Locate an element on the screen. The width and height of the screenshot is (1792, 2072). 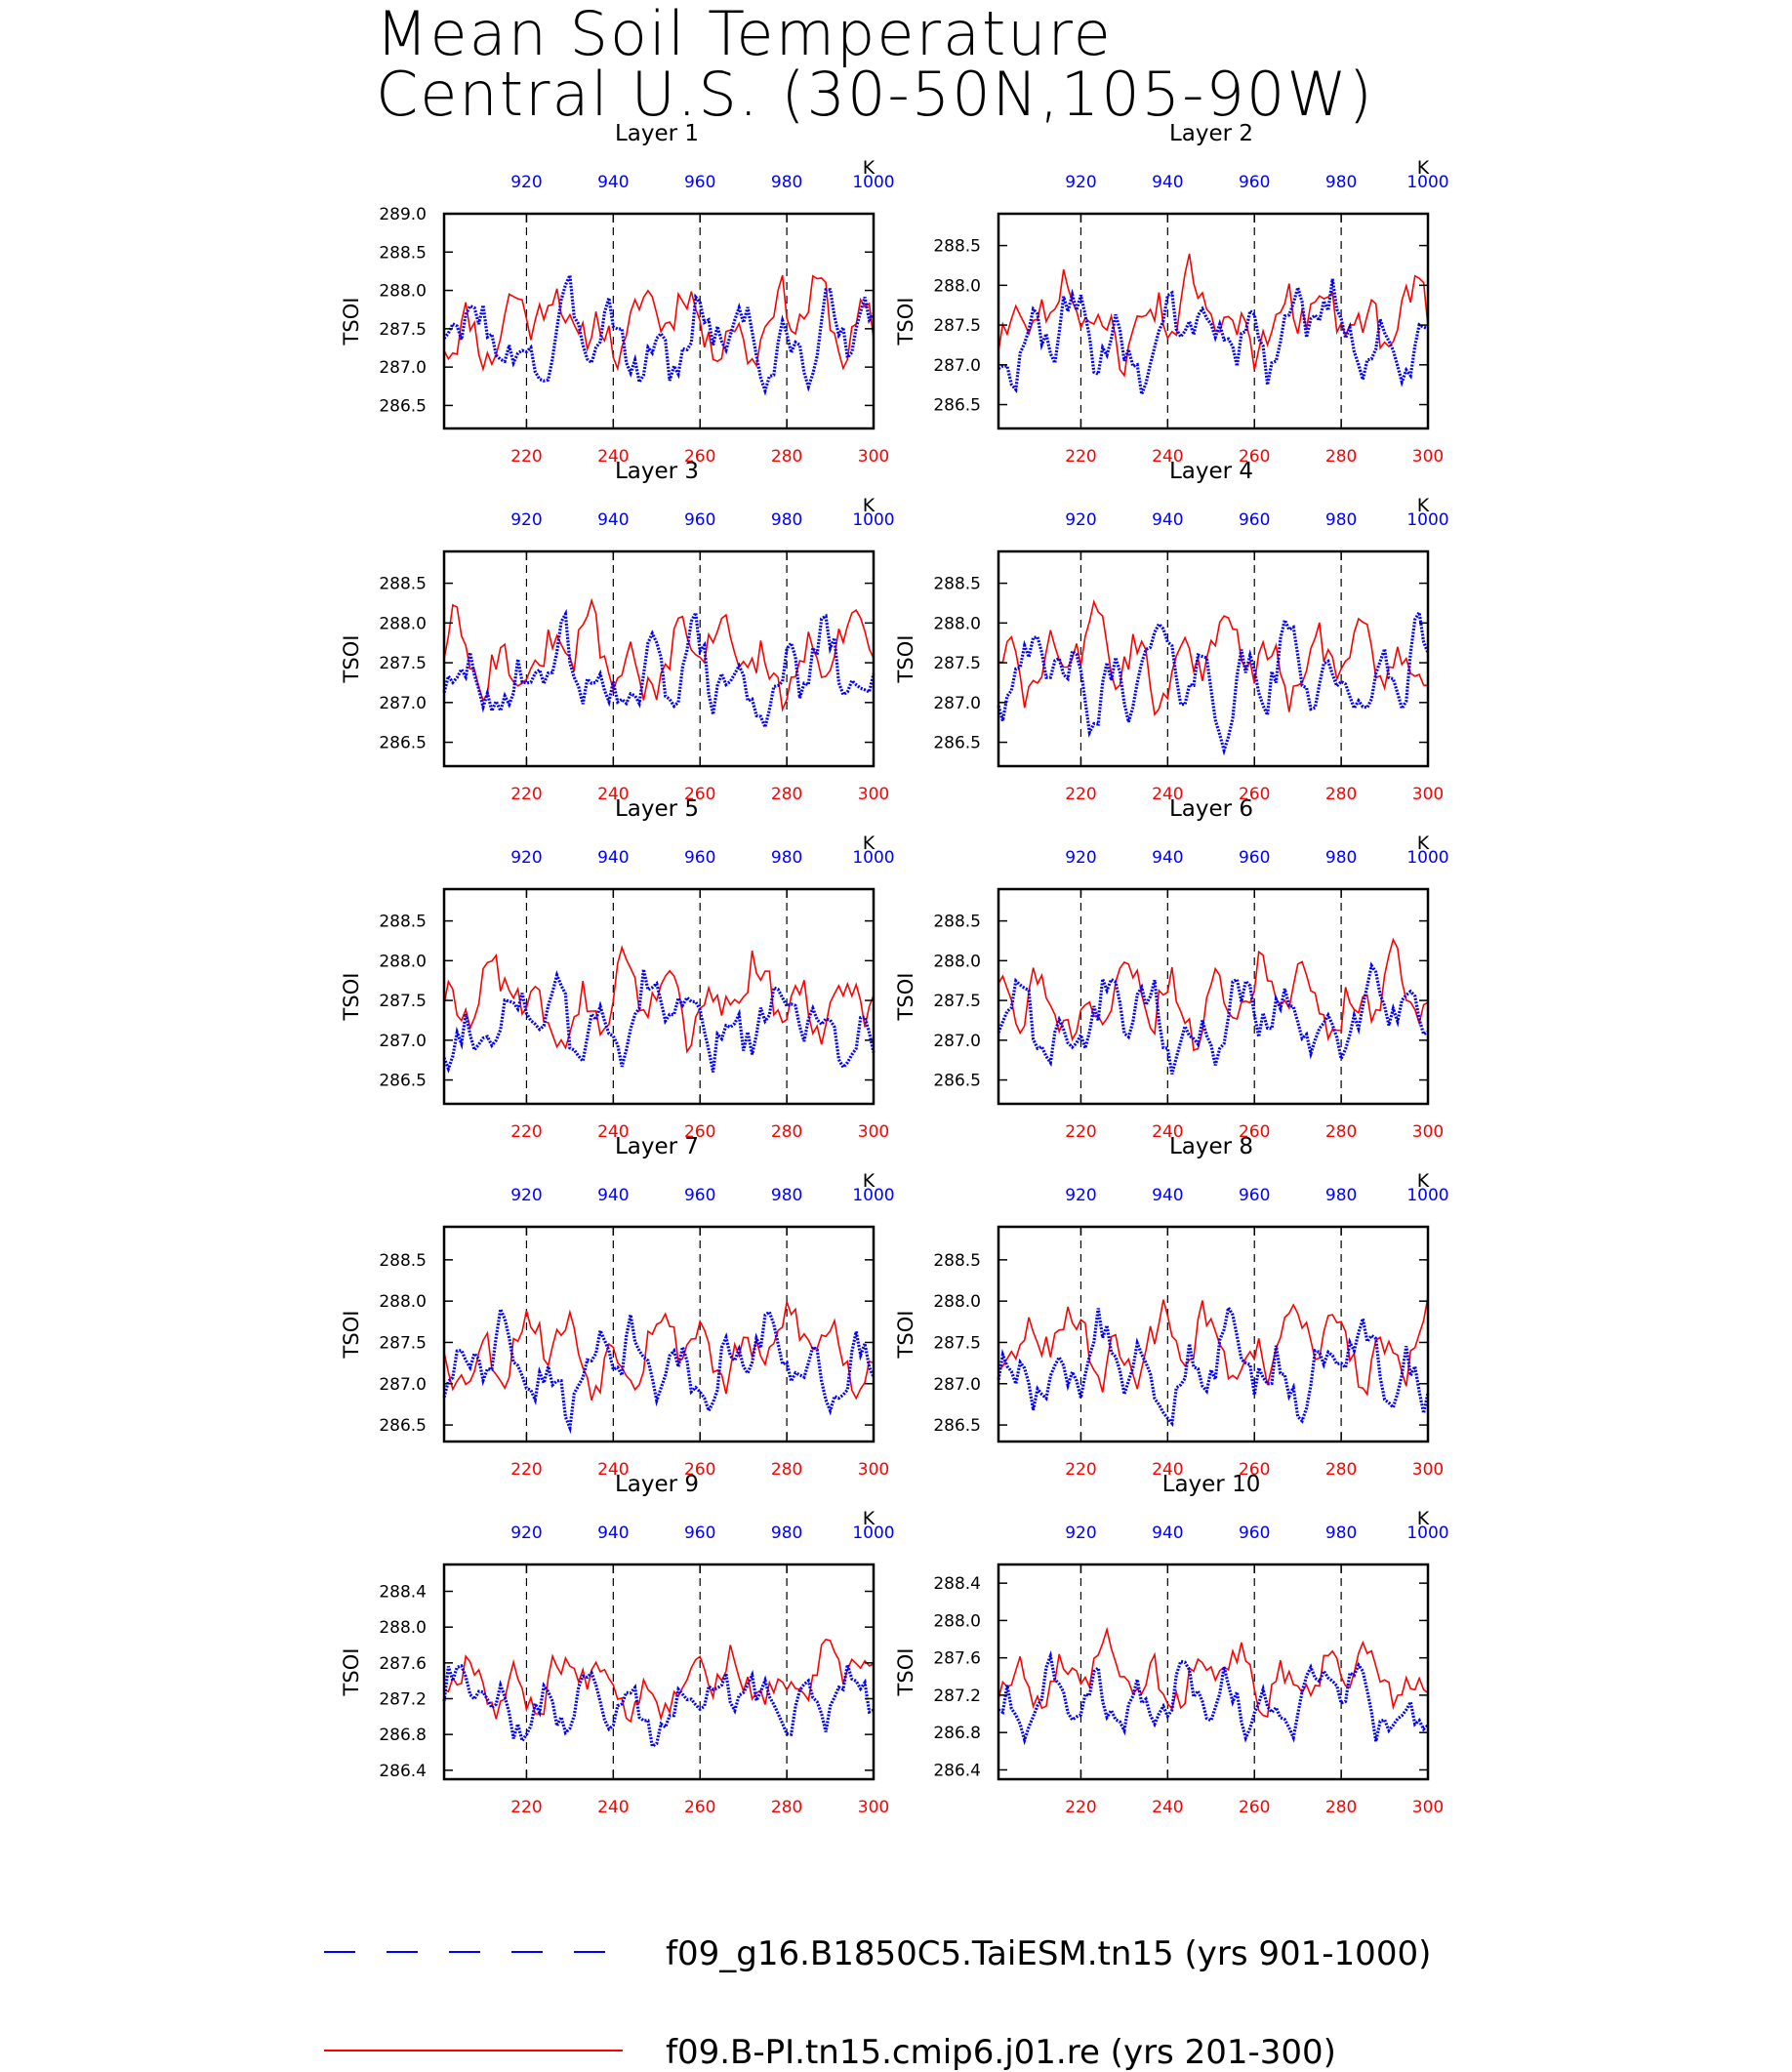
panel-5-frame is located at coordinates (659, 996).